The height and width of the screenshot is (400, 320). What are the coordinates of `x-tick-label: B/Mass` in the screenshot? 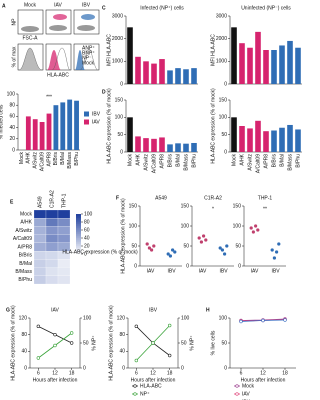 It's located at (70, 160).